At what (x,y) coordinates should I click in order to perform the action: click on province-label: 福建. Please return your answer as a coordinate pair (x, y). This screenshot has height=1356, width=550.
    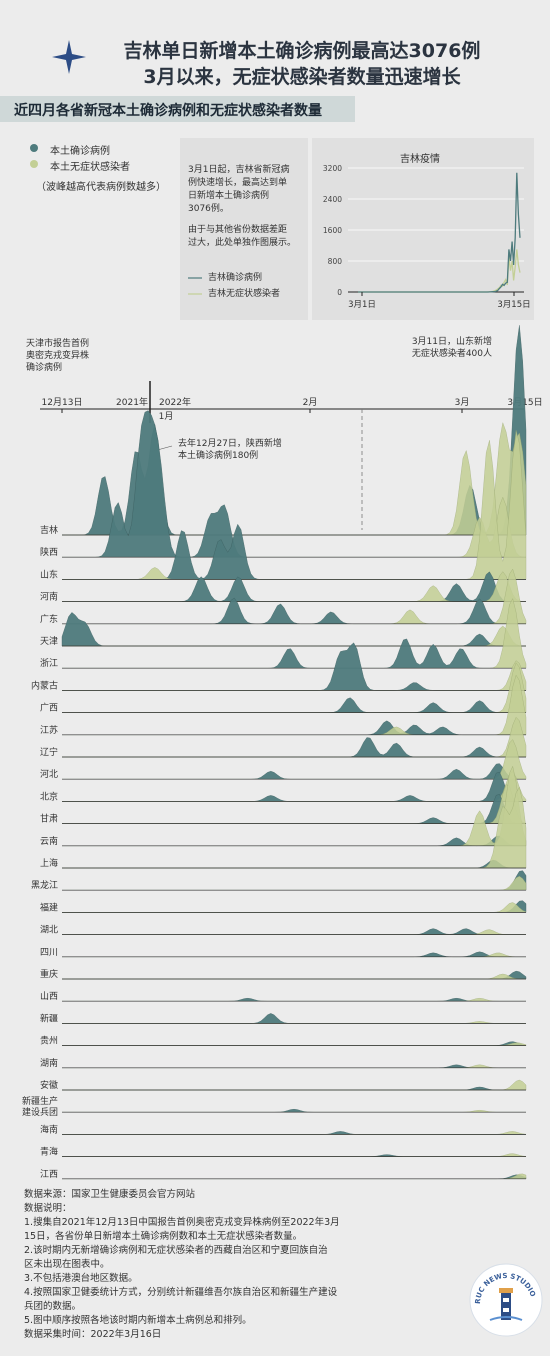
    Looking at the image, I should click on (49, 907).